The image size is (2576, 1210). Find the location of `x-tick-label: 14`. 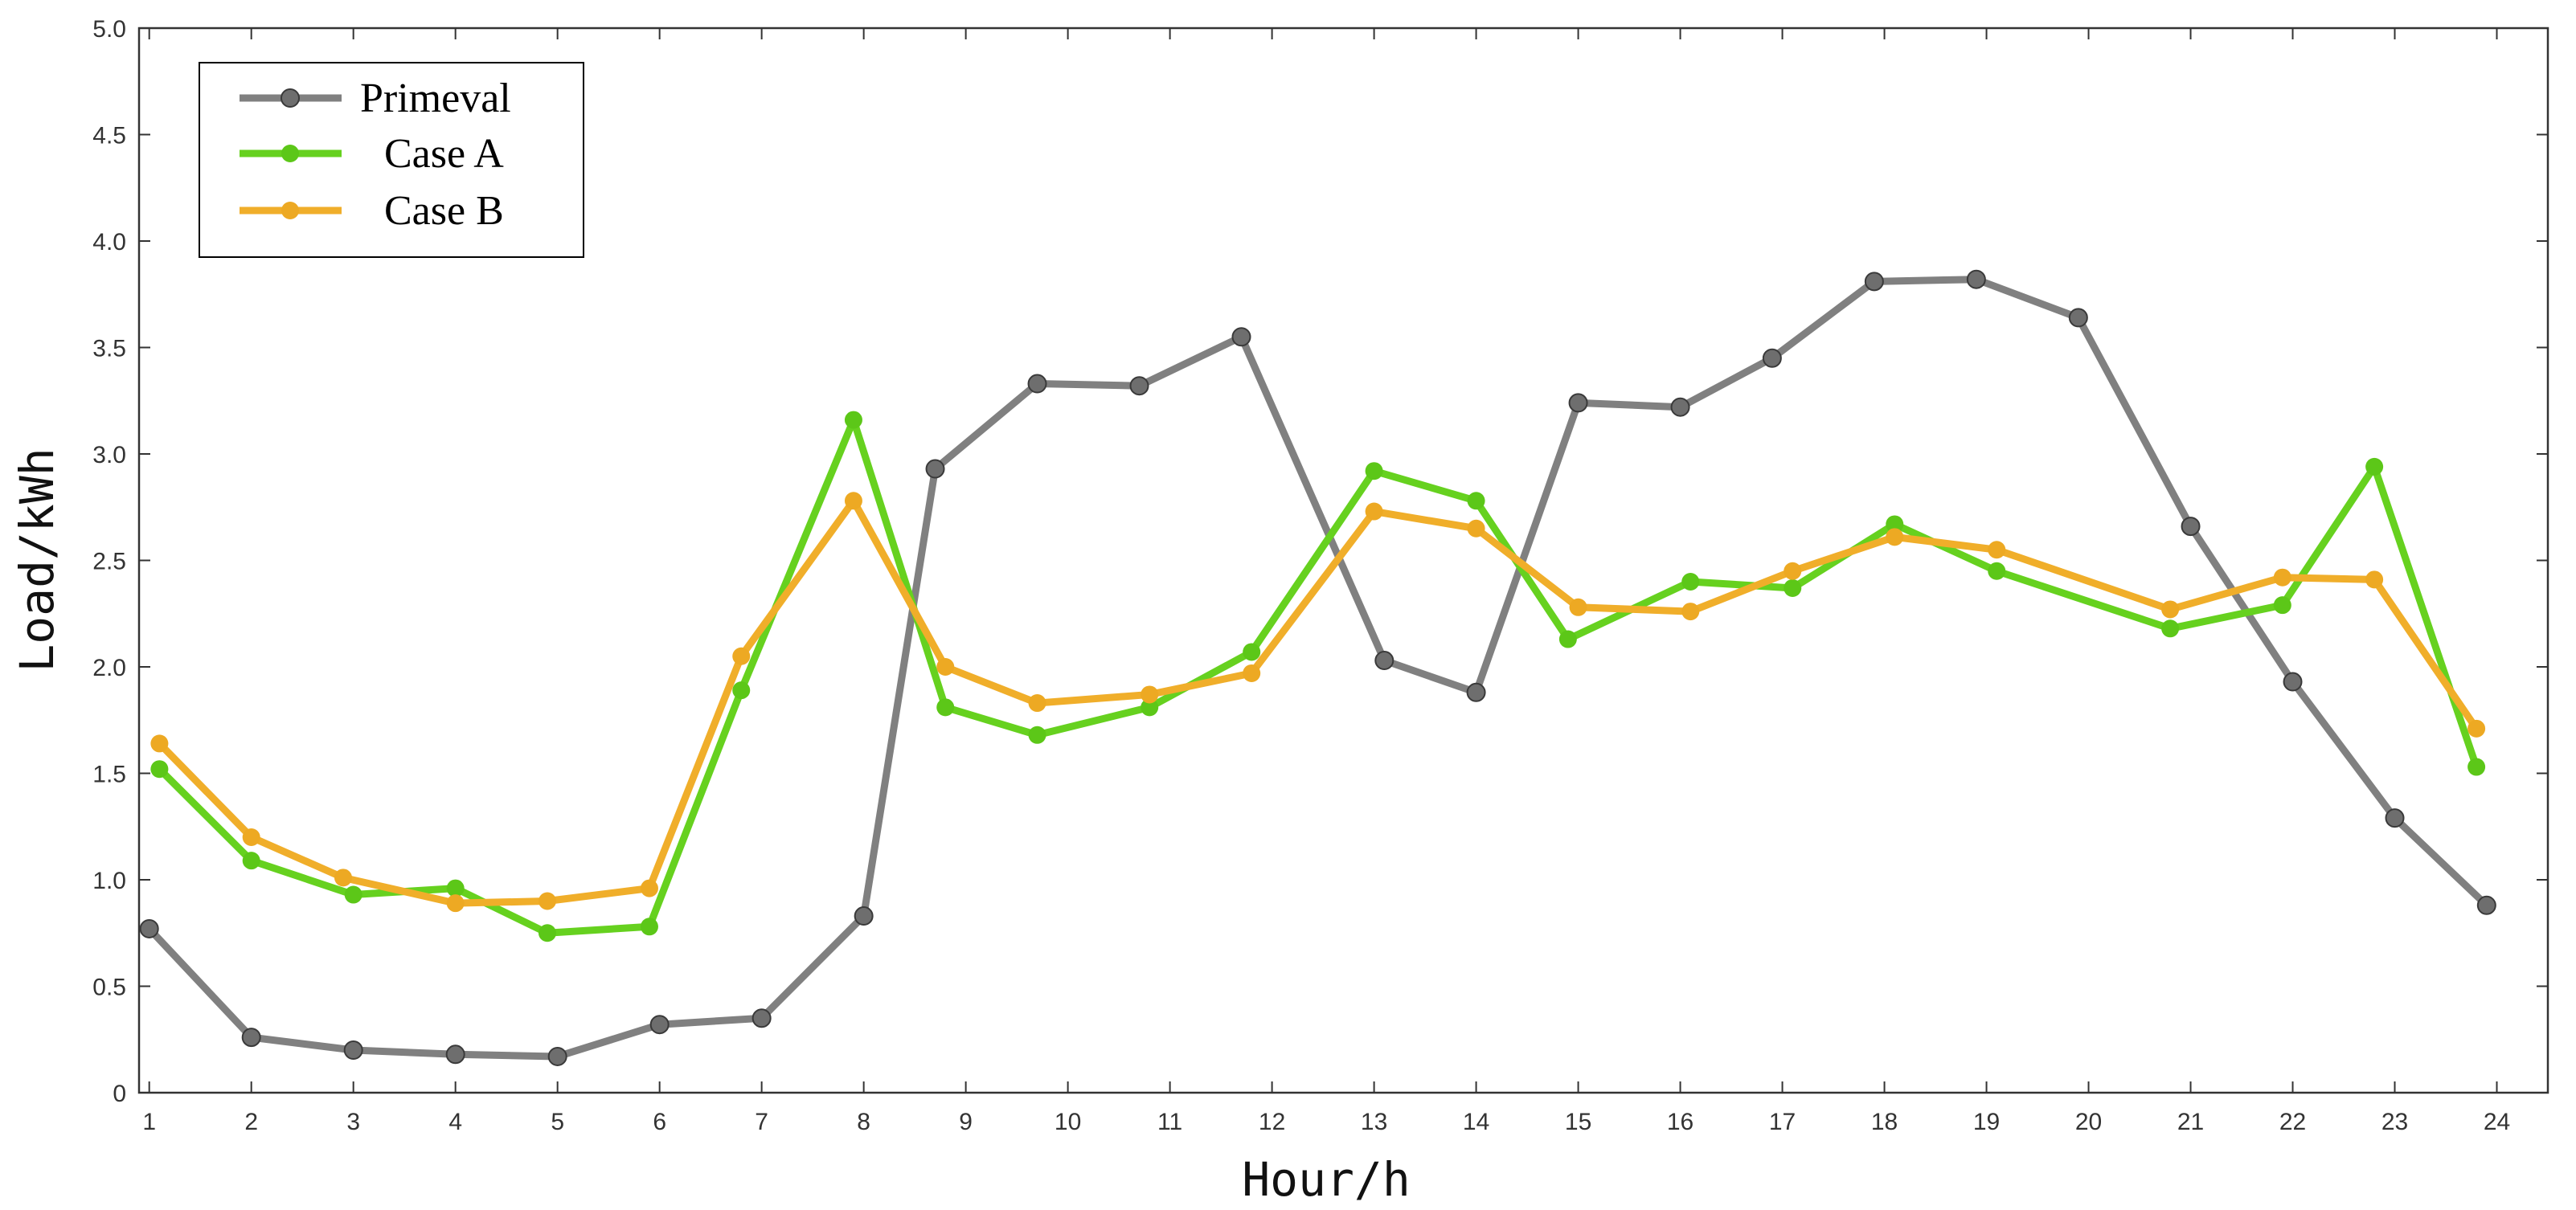

x-tick-label: 14 is located at coordinates (1476, 1122).